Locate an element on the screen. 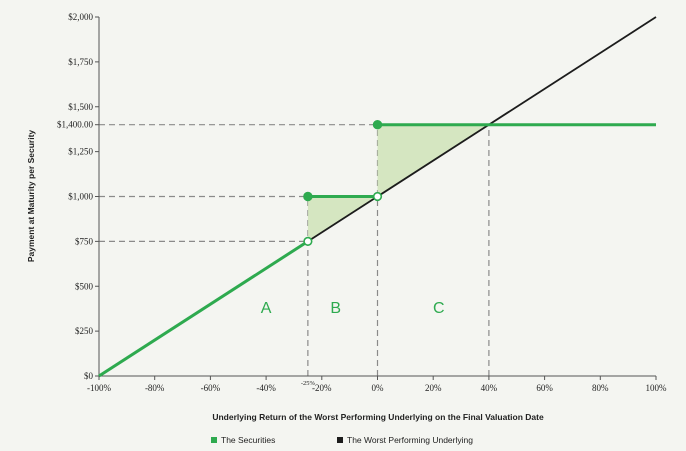  x-tick-label-extra: -25% is located at coordinates (308, 383).